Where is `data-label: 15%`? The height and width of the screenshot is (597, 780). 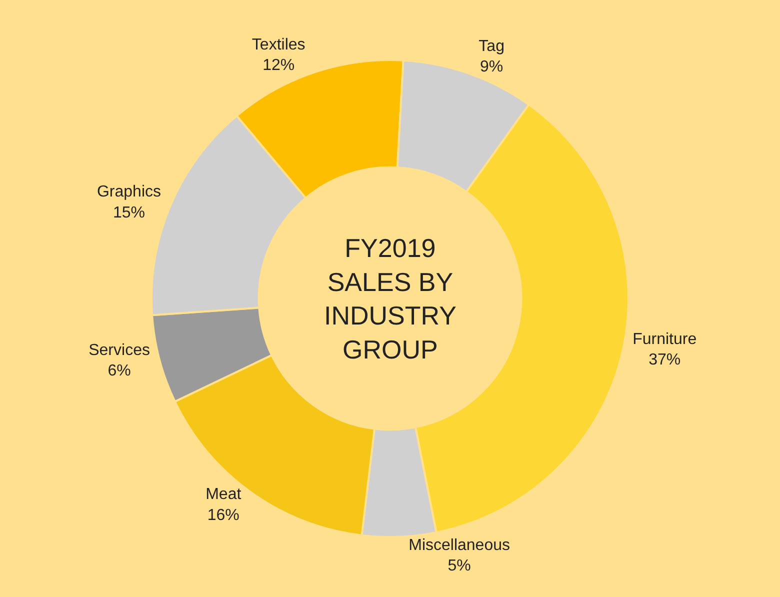 data-label: 15% is located at coordinates (129, 213).